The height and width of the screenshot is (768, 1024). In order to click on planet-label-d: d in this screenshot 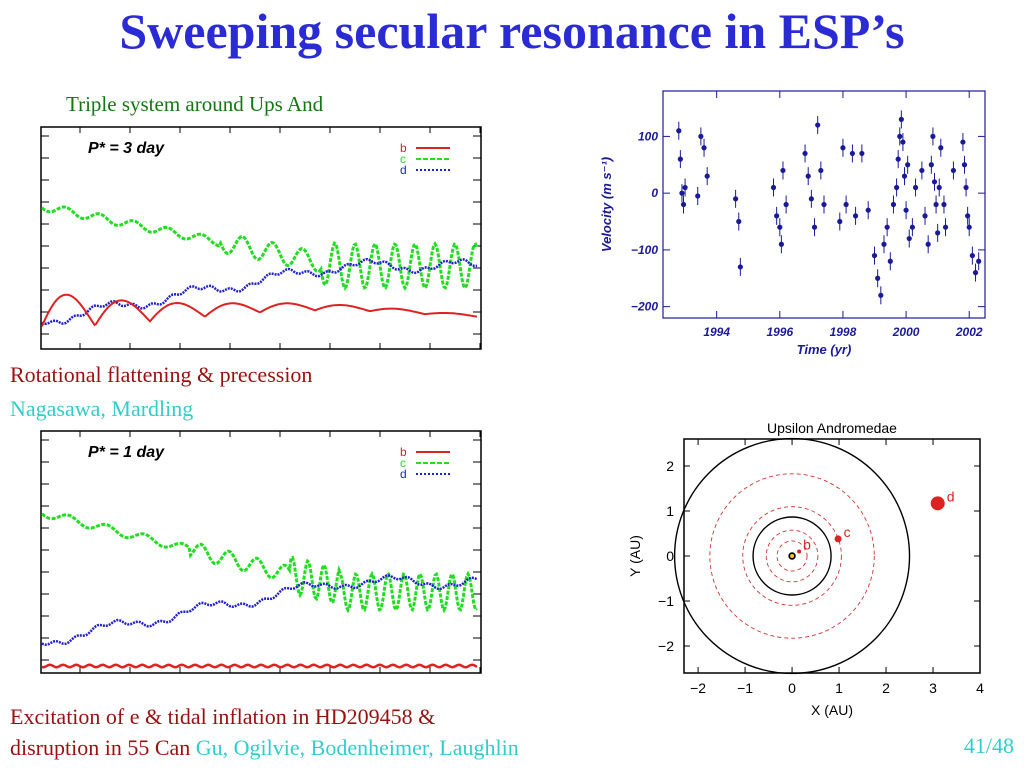, I will do `click(951, 496)`.